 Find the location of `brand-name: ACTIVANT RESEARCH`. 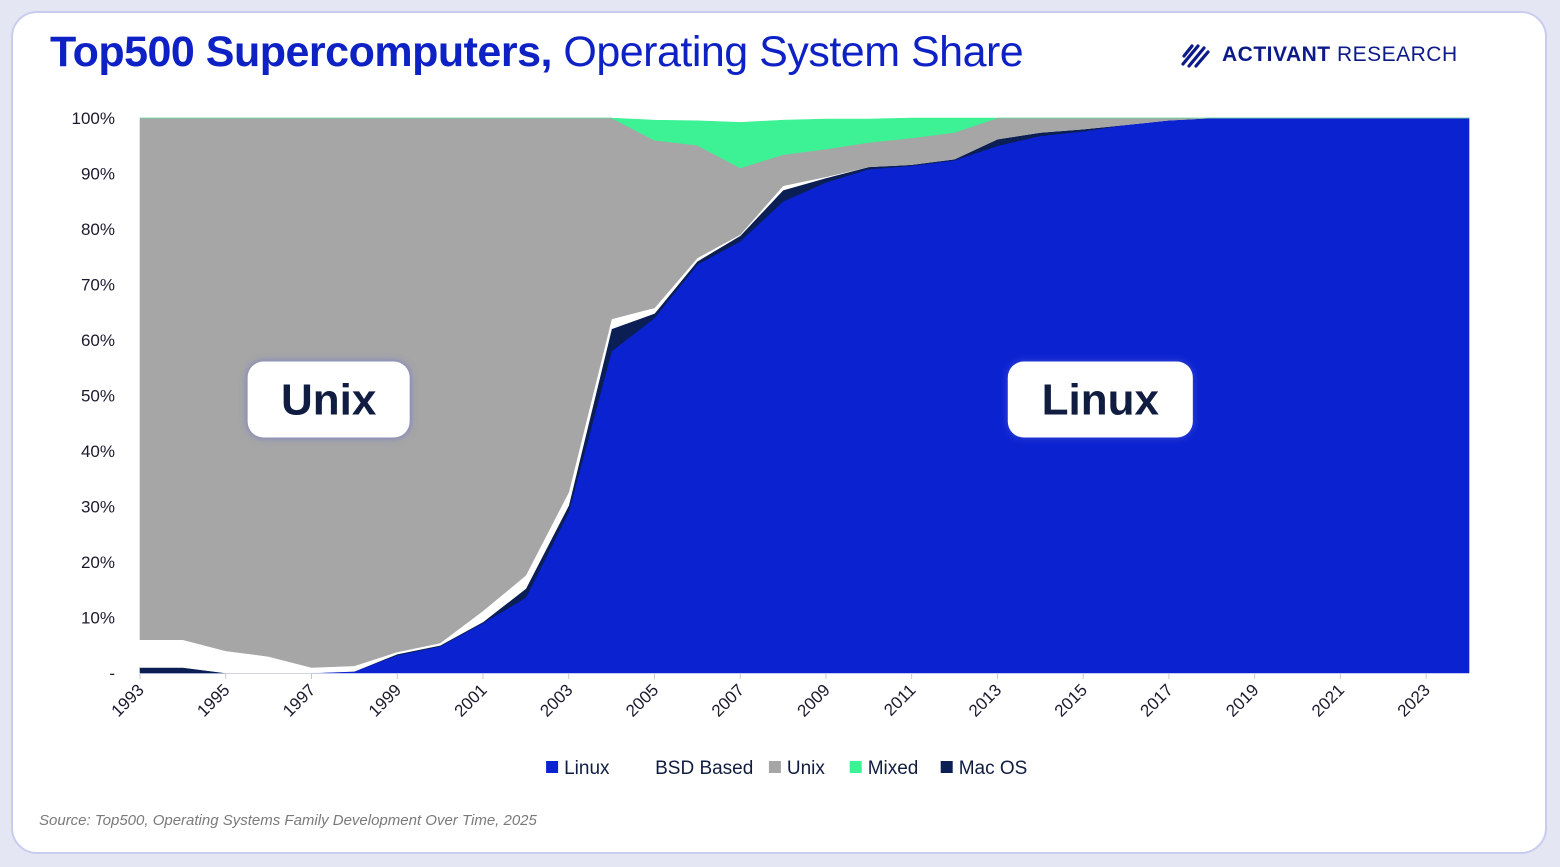

brand-name: ACTIVANT RESEARCH is located at coordinates (1340, 55).